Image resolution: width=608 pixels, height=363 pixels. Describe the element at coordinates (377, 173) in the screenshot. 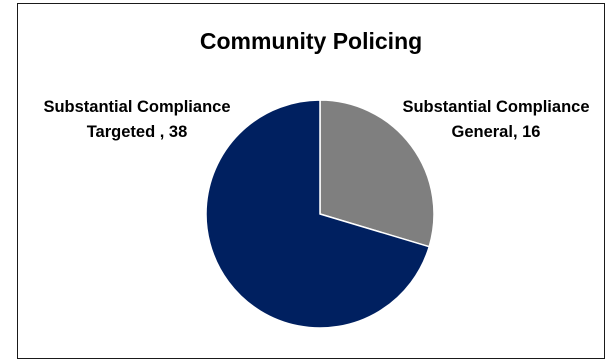

I see `pie-slice-general` at that location.